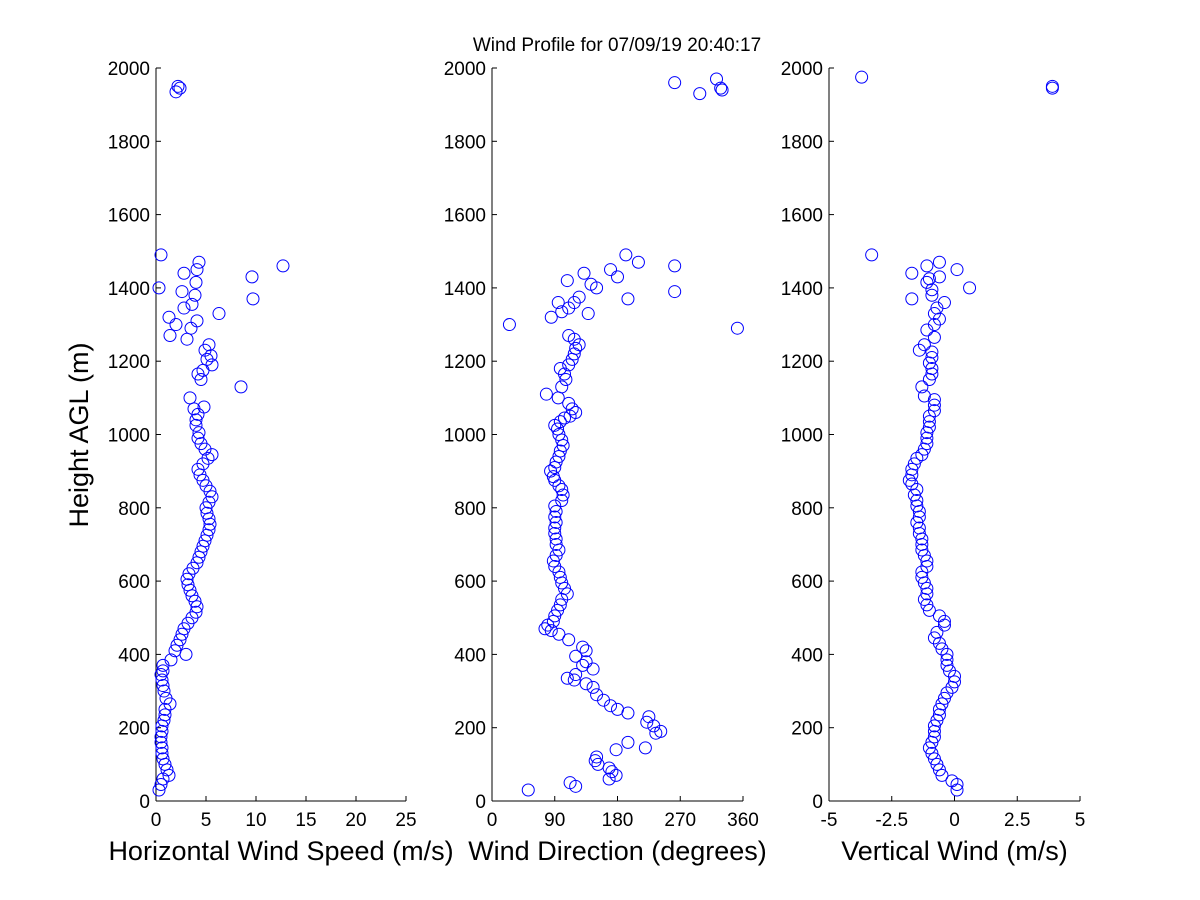 This screenshot has width=1200, height=900. I want to click on y-tick-label: 200, so click(807, 729).